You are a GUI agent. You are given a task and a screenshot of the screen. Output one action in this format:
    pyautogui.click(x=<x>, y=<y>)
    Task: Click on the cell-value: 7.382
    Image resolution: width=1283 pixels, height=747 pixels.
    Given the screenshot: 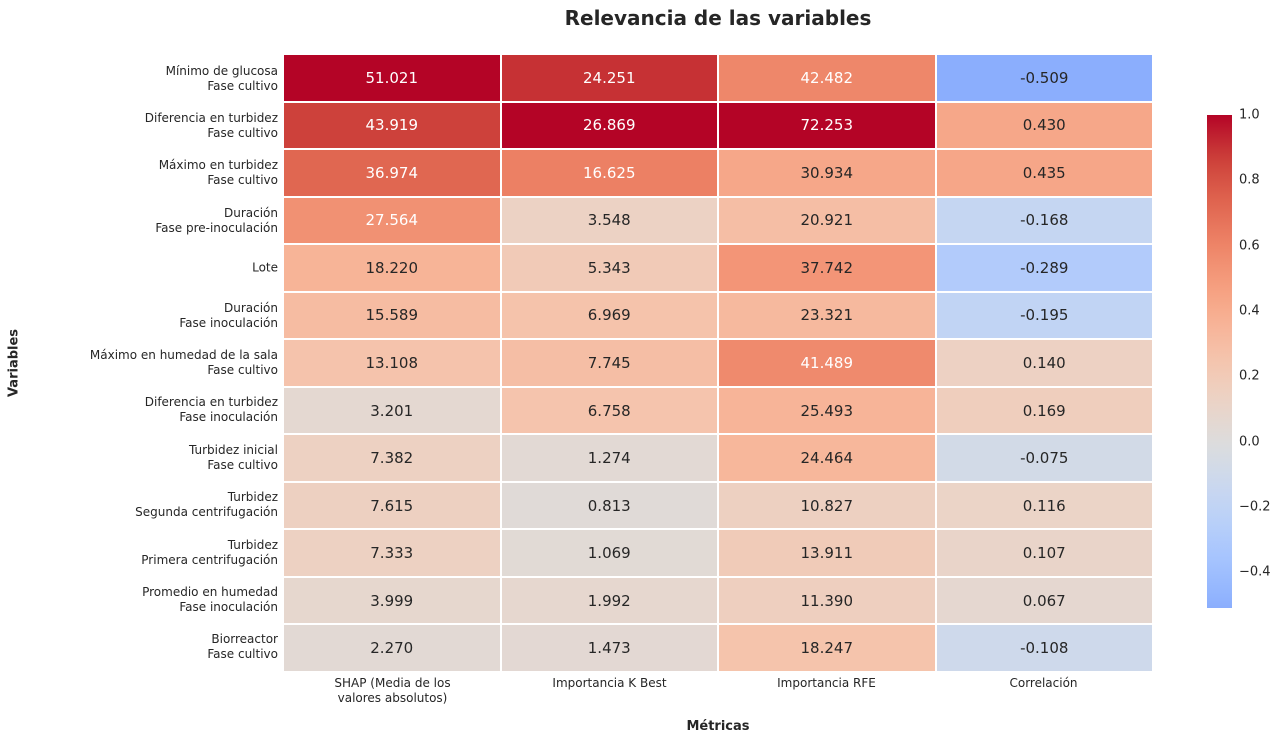 What is the action you would take?
    pyautogui.click(x=392, y=458)
    